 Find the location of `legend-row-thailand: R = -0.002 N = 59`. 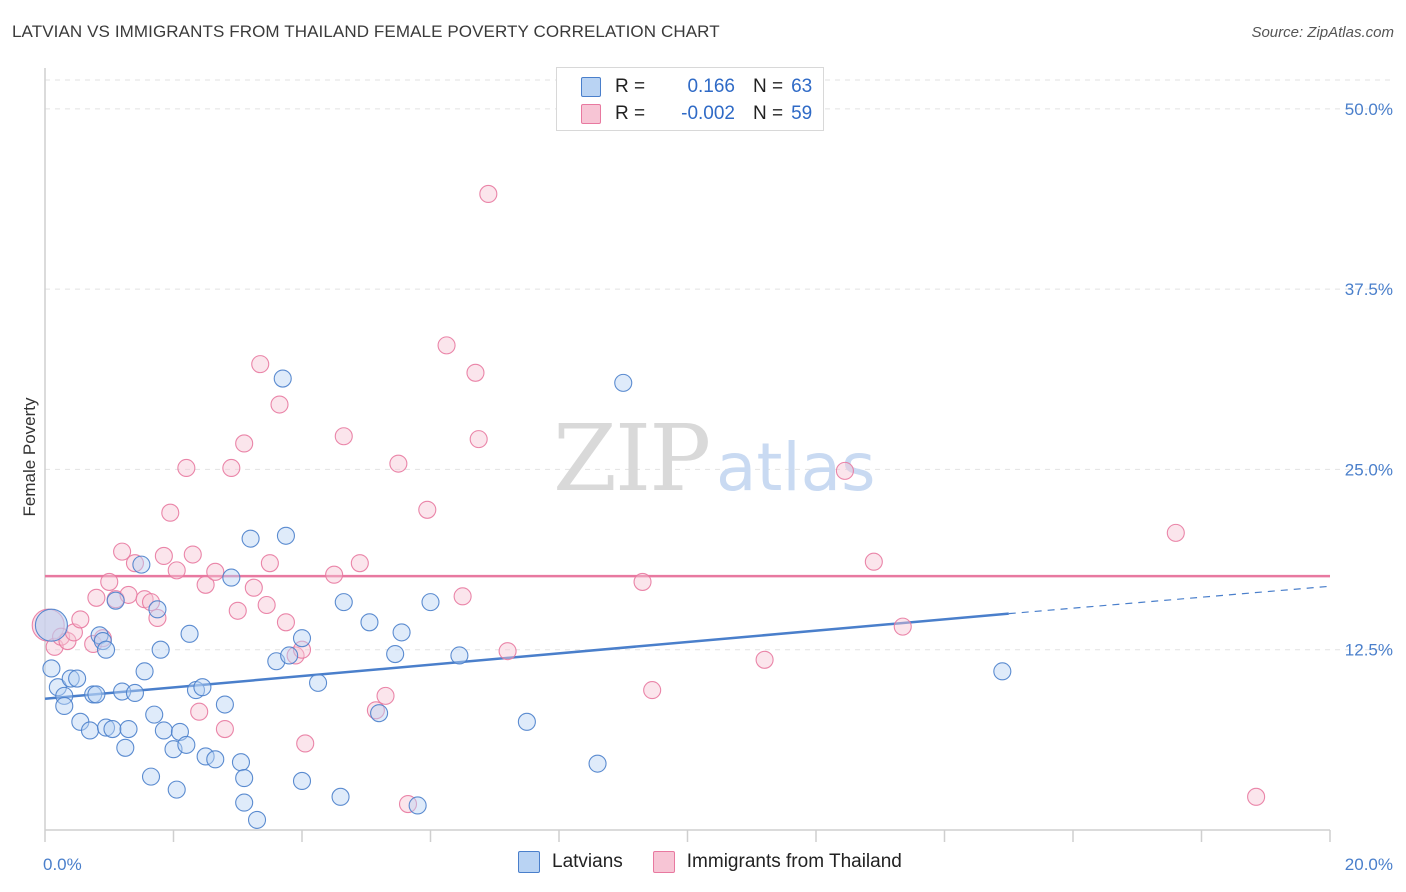

legend-row-thailand: R = -0.002 N = 59 is located at coordinates (696, 114).